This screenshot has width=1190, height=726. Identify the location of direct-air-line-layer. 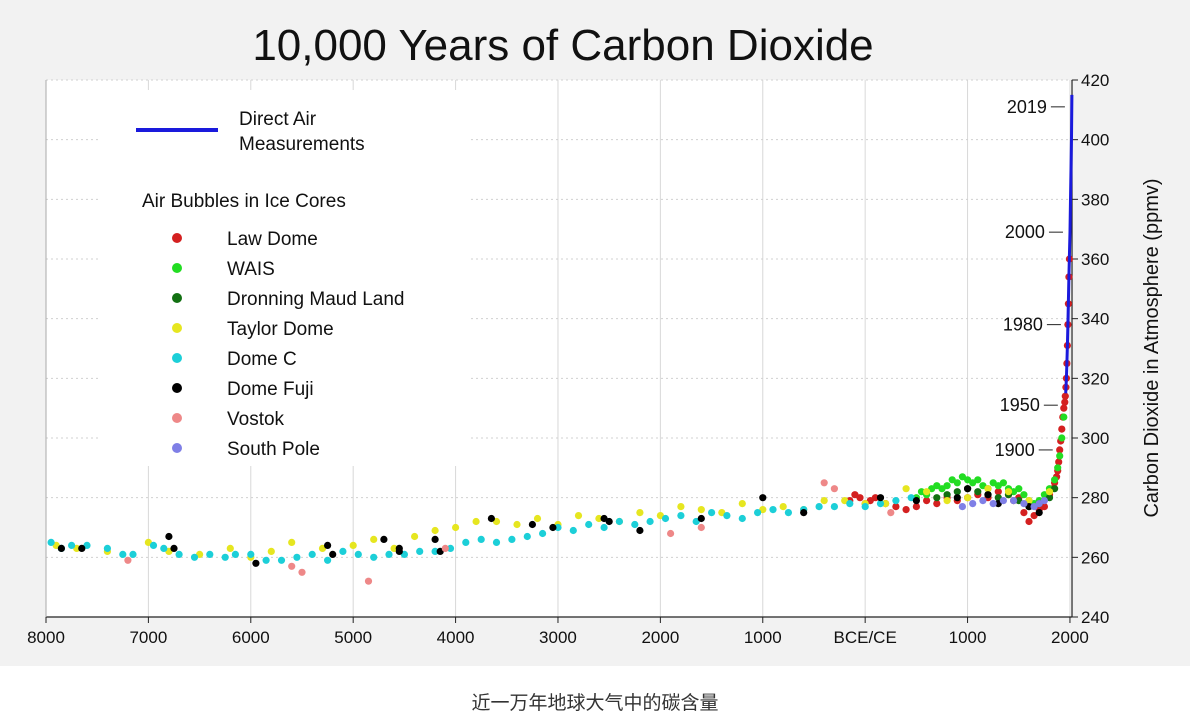
(1069, 244).